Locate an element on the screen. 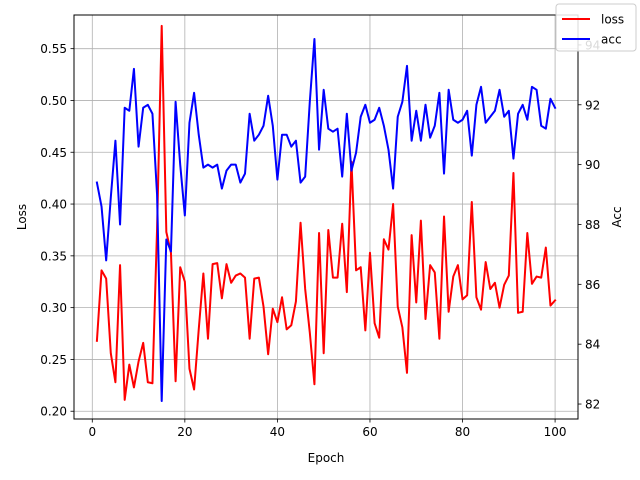 Image resolution: width=640 pixels, height=480 pixels. y-left-tick-label: 0.25 is located at coordinates (53, 360).